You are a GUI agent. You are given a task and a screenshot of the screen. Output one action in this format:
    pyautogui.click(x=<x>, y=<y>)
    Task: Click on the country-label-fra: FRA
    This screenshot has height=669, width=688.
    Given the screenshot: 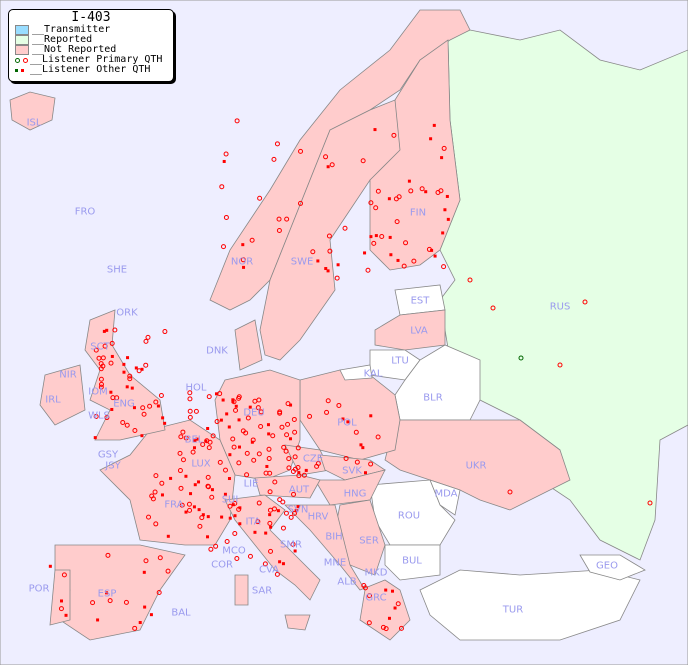 What is the action you would take?
    pyautogui.click(x=174, y=505)
    